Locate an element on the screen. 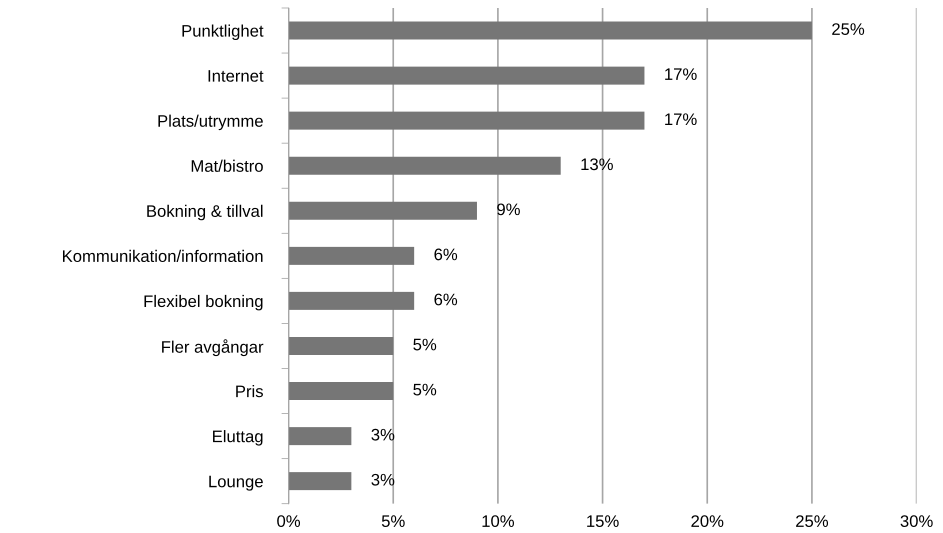  x-tick-label: 0% is located at coordinates (288, 521).